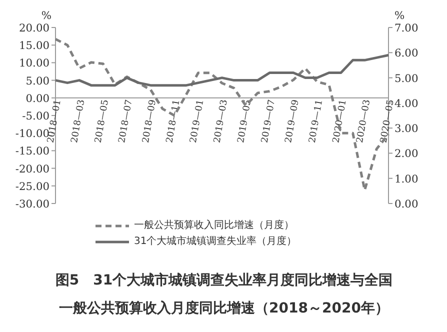 Image resolution: width=447 pixels, height=332 pixels. What do you see at coordinates (46, 15) in the screenshot?
I see `y-axis-title: %` at bounding box center [46, 15].